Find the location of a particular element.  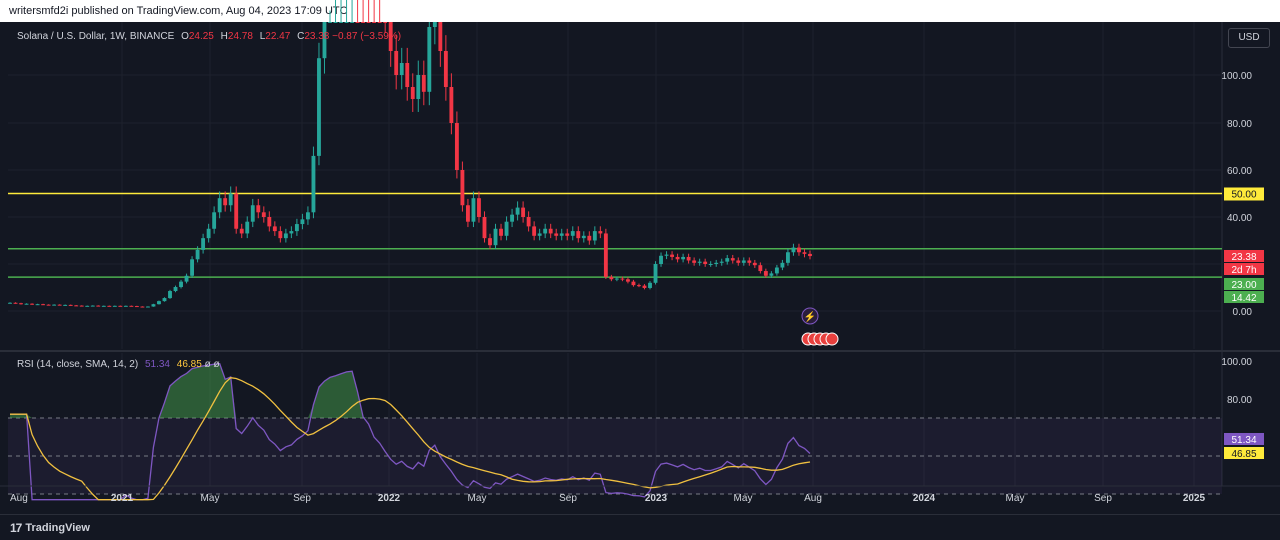

close-label: C is located at coordinates (301, 36).